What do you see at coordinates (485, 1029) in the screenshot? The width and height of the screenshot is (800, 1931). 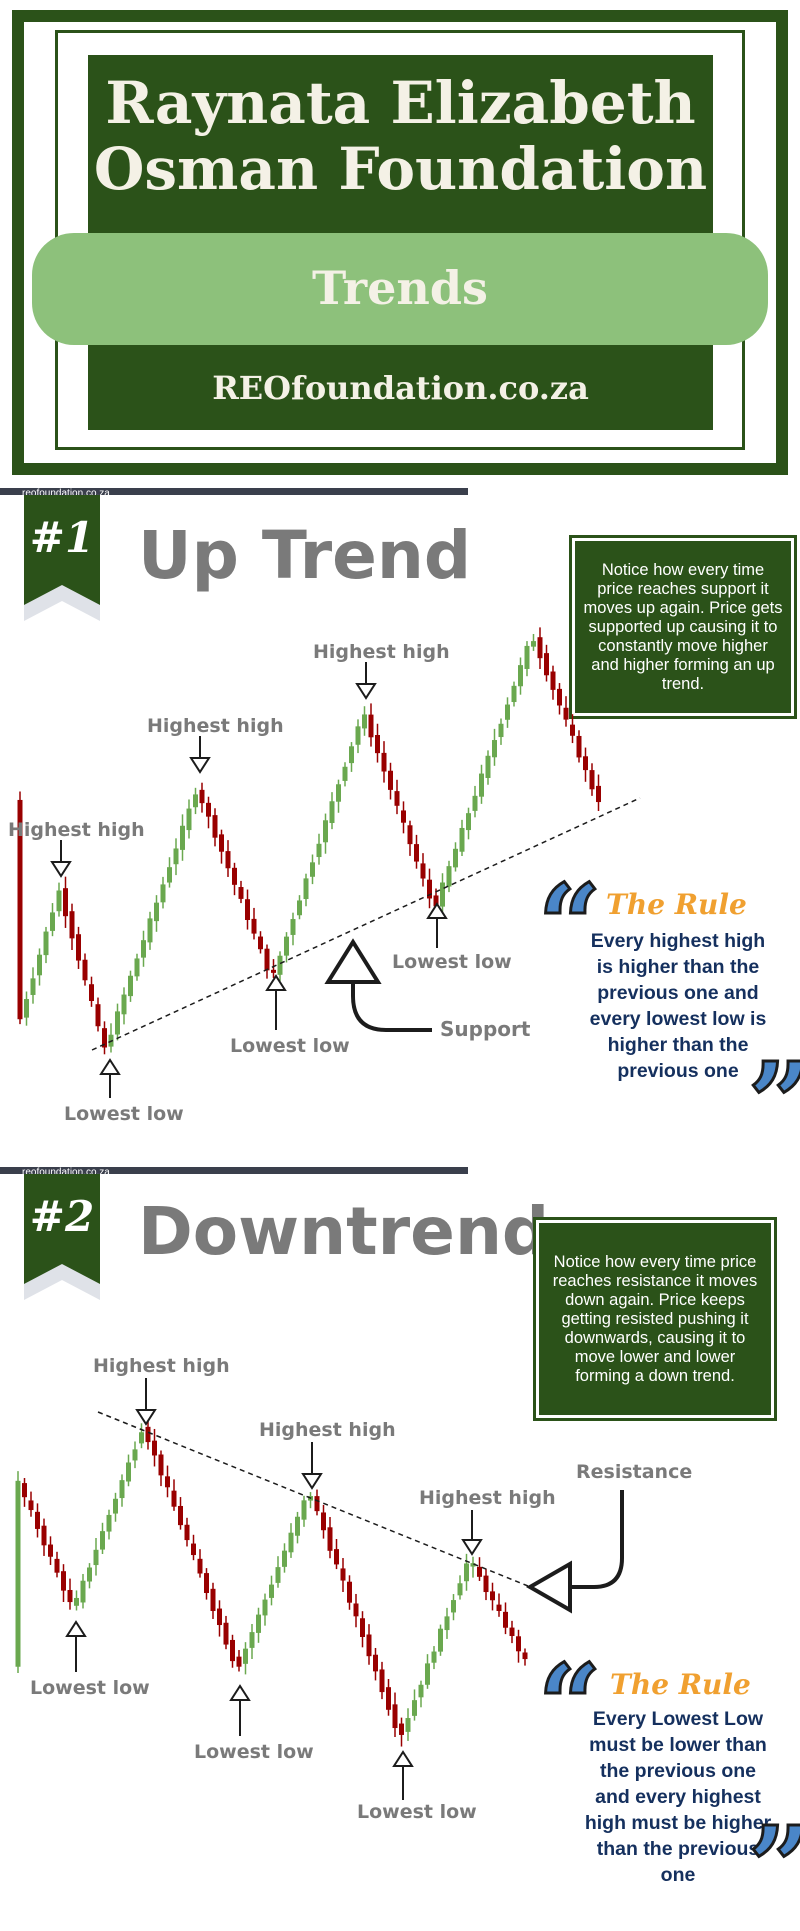 I see `up-label-support: Support` at bounding box center [485, 1029].